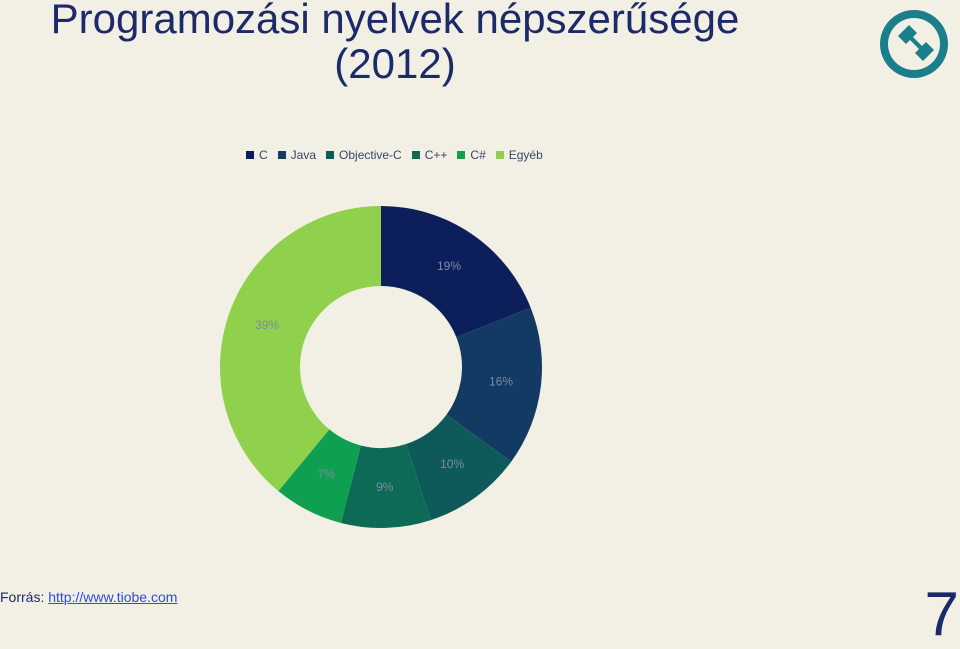  I want to click on wrench-shape, so click(916, 43).